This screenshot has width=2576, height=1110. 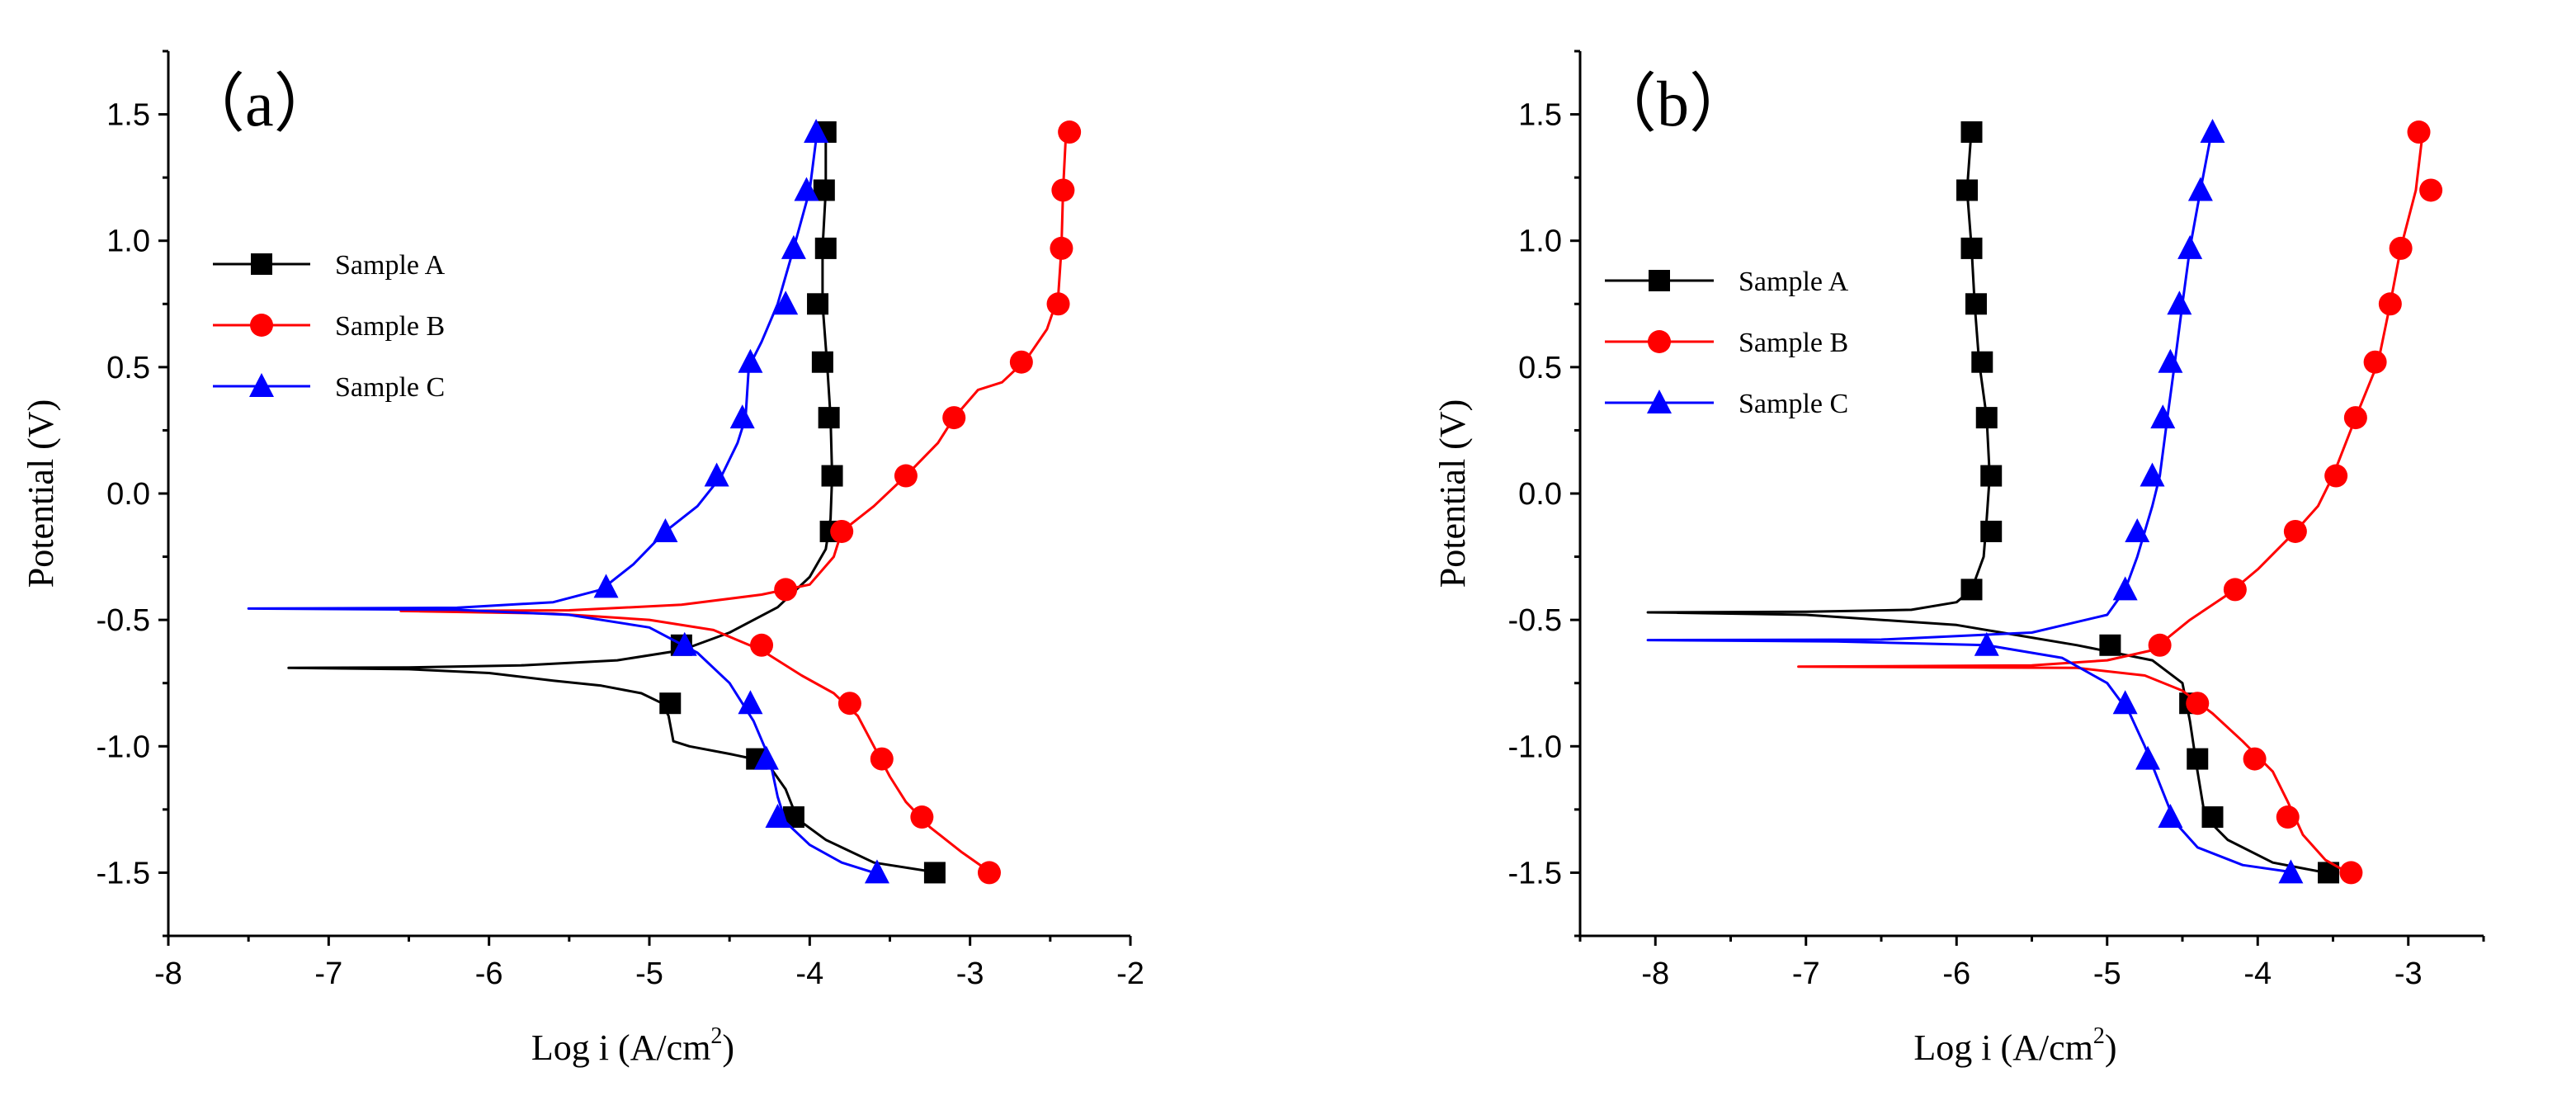 I want to click on x-tick-label: -6, so click(x=489, y=974).